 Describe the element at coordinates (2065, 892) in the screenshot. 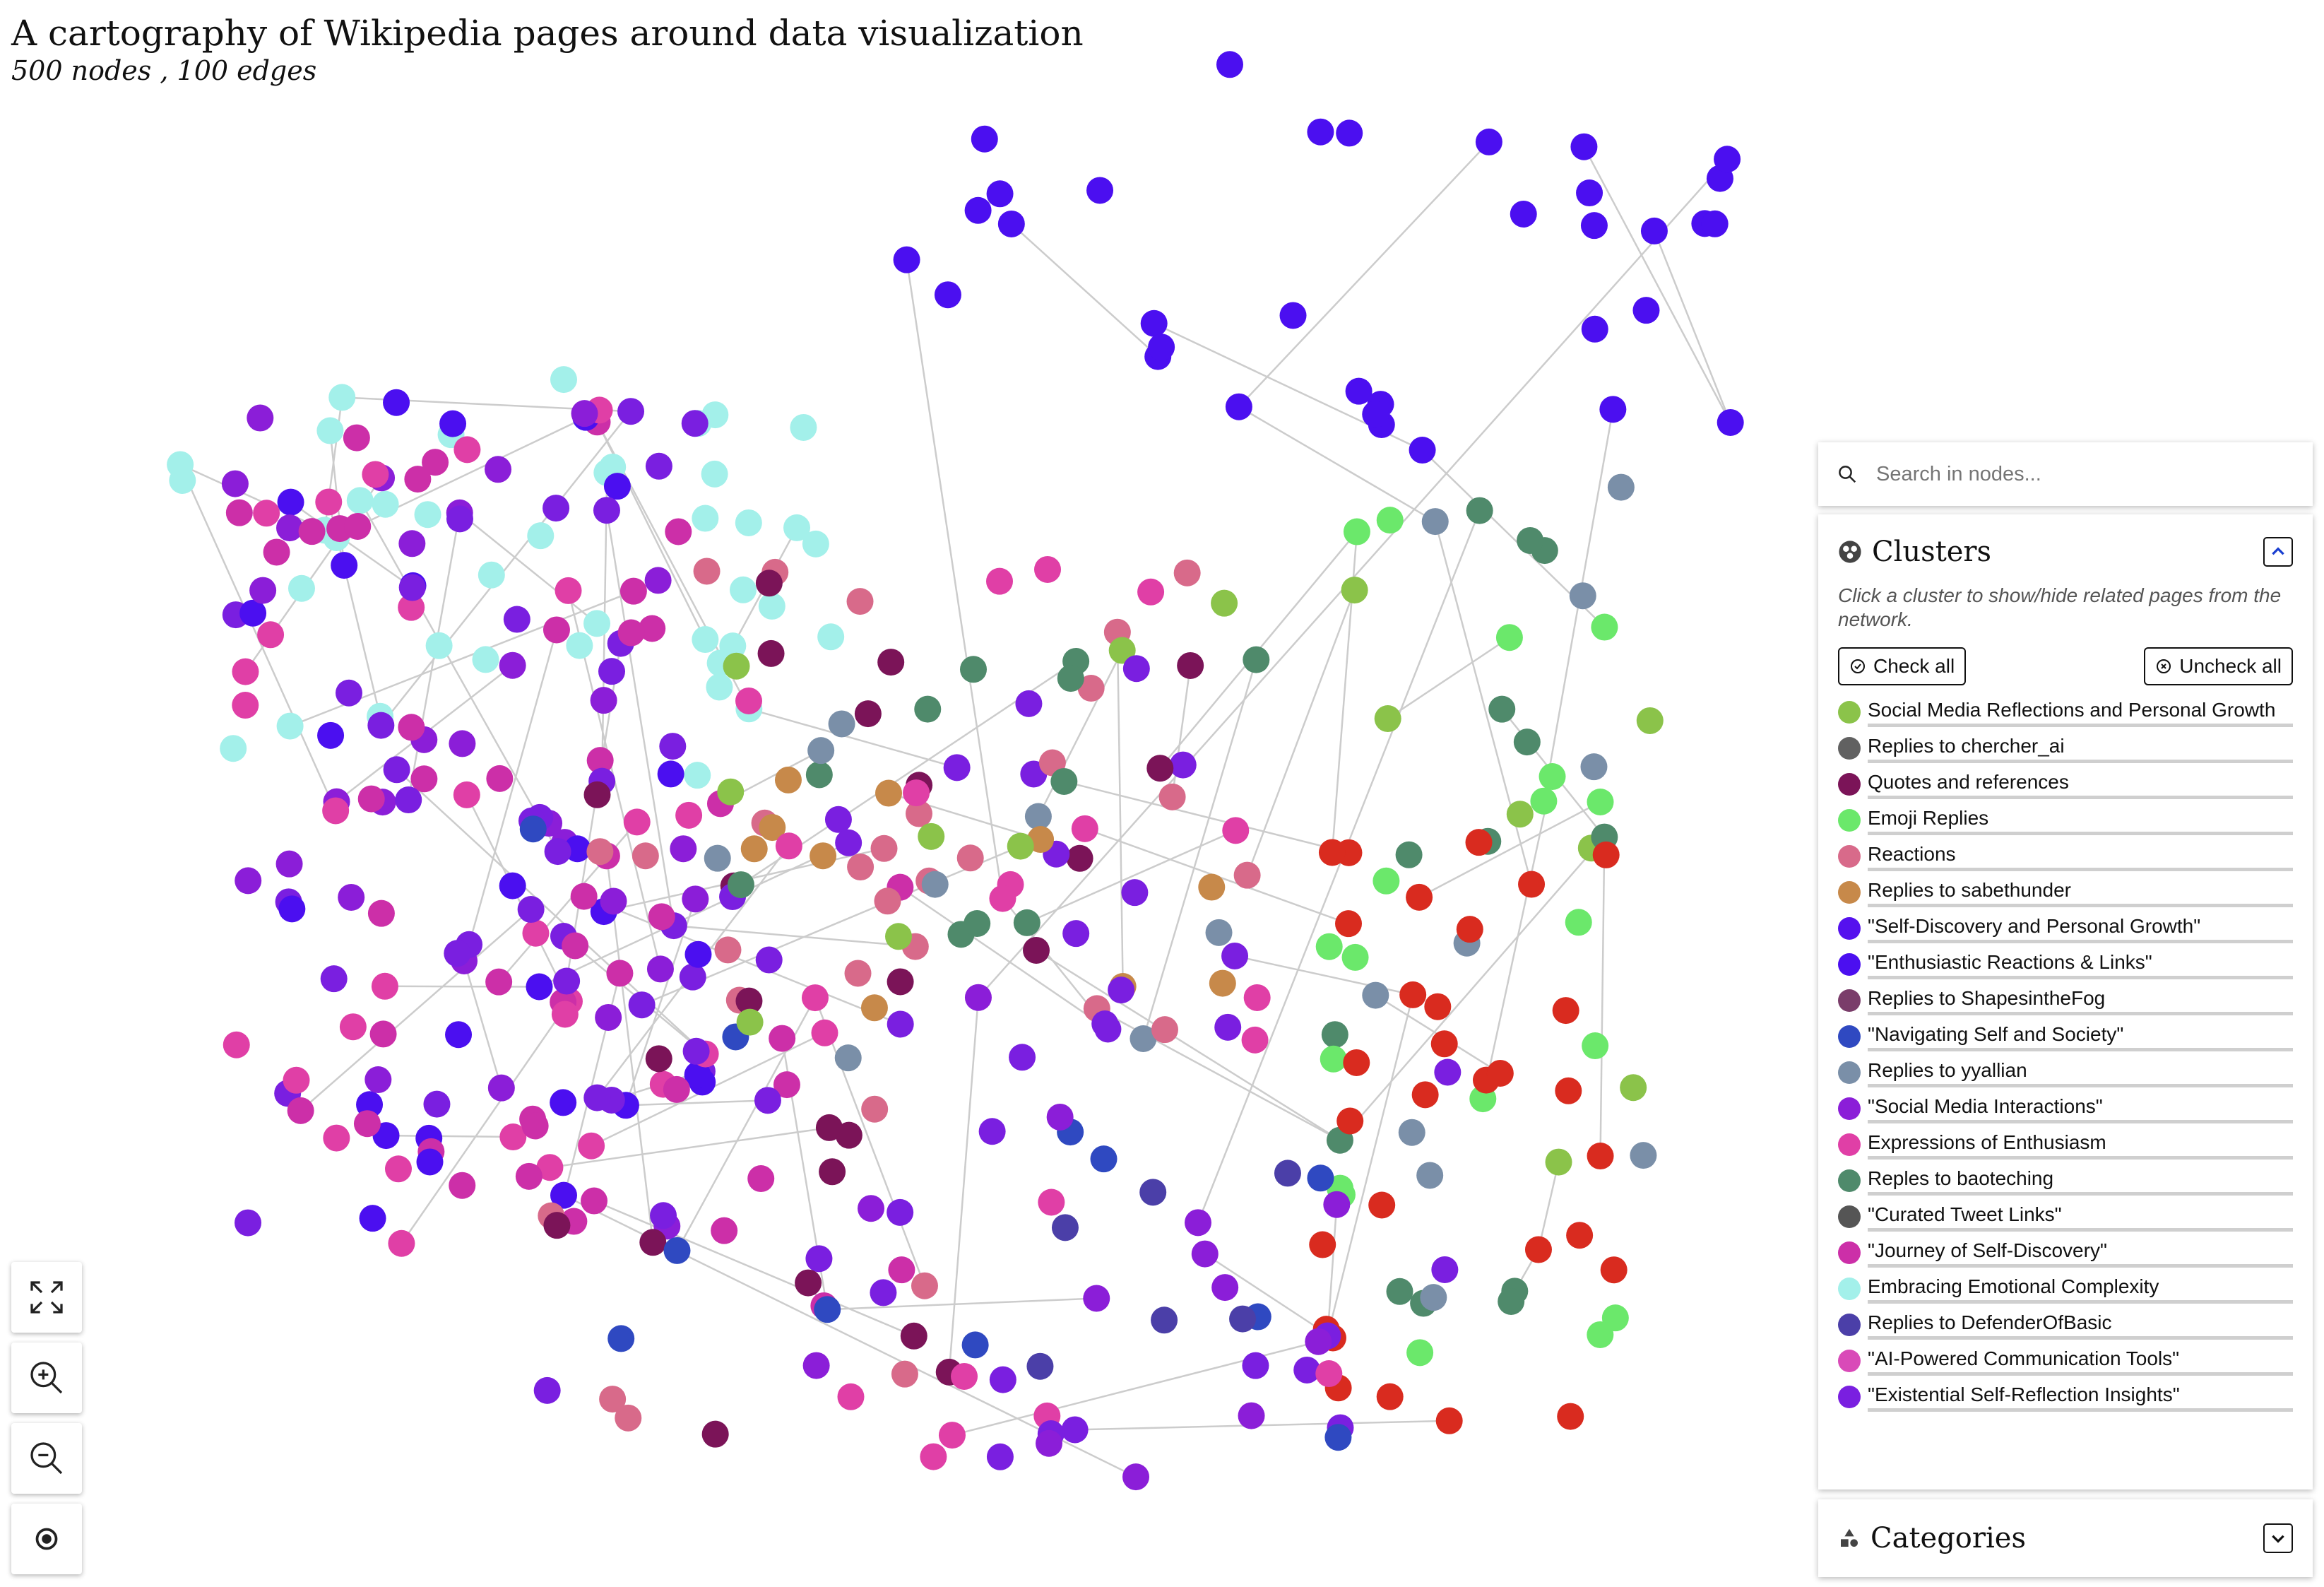

I see `cluster-item: Replies to sabethunder` at that location.